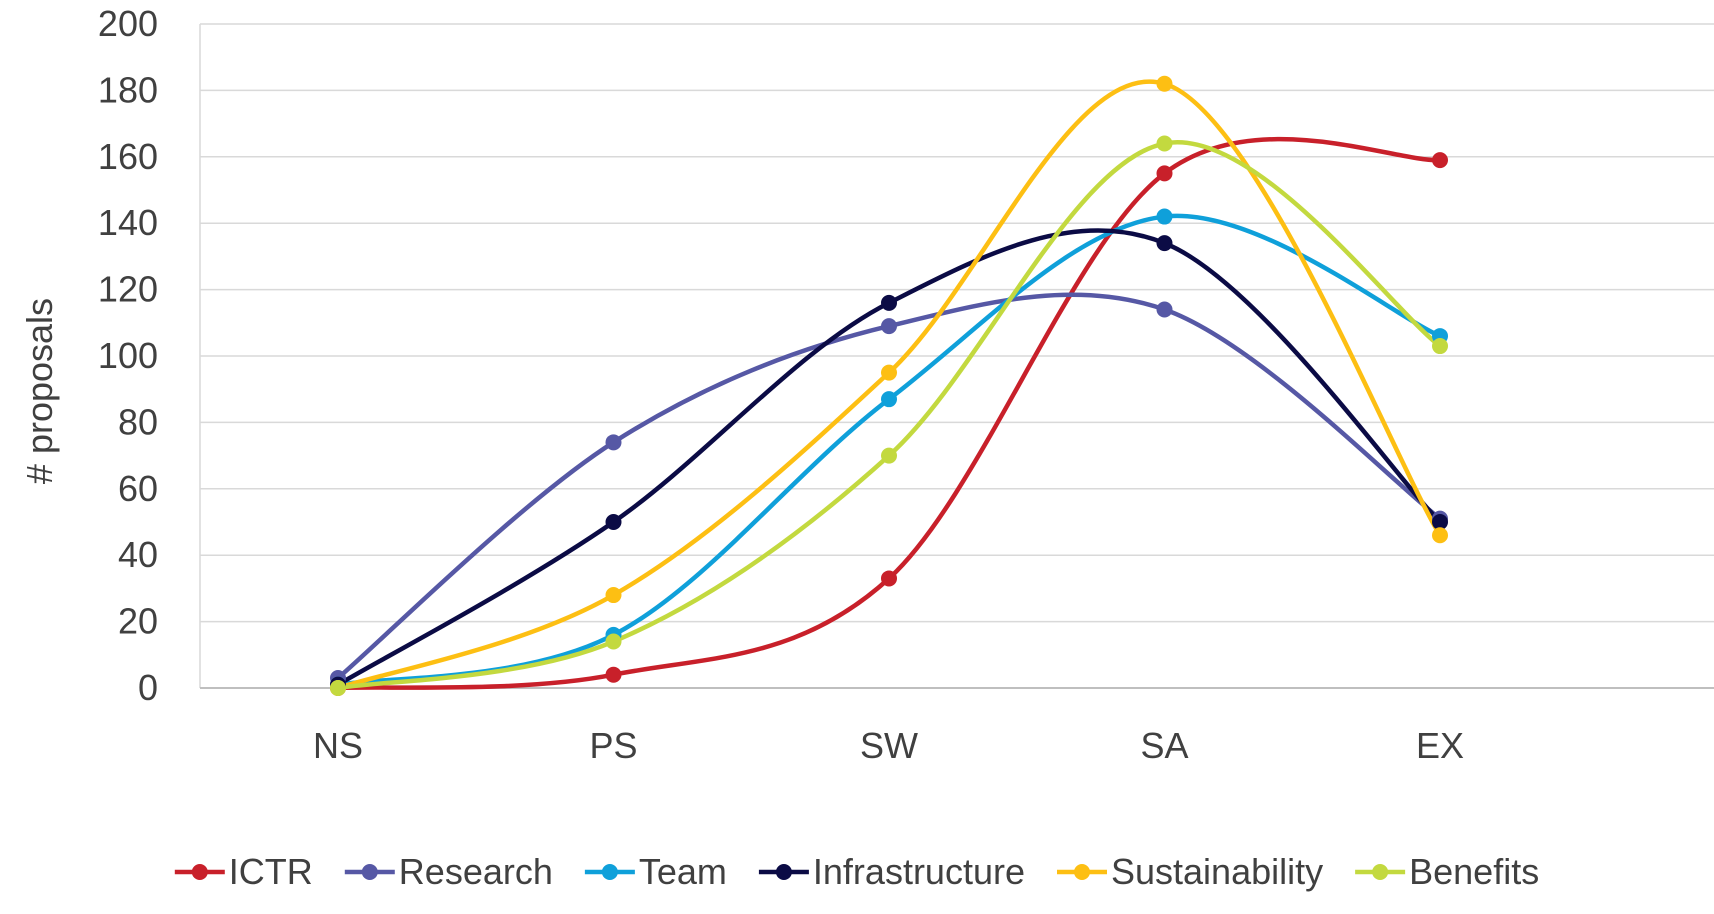 The width and height of the screenshot is (1714, 914). I want to click on legend-item-sustainability: Sustainability, so click(1190, 871).